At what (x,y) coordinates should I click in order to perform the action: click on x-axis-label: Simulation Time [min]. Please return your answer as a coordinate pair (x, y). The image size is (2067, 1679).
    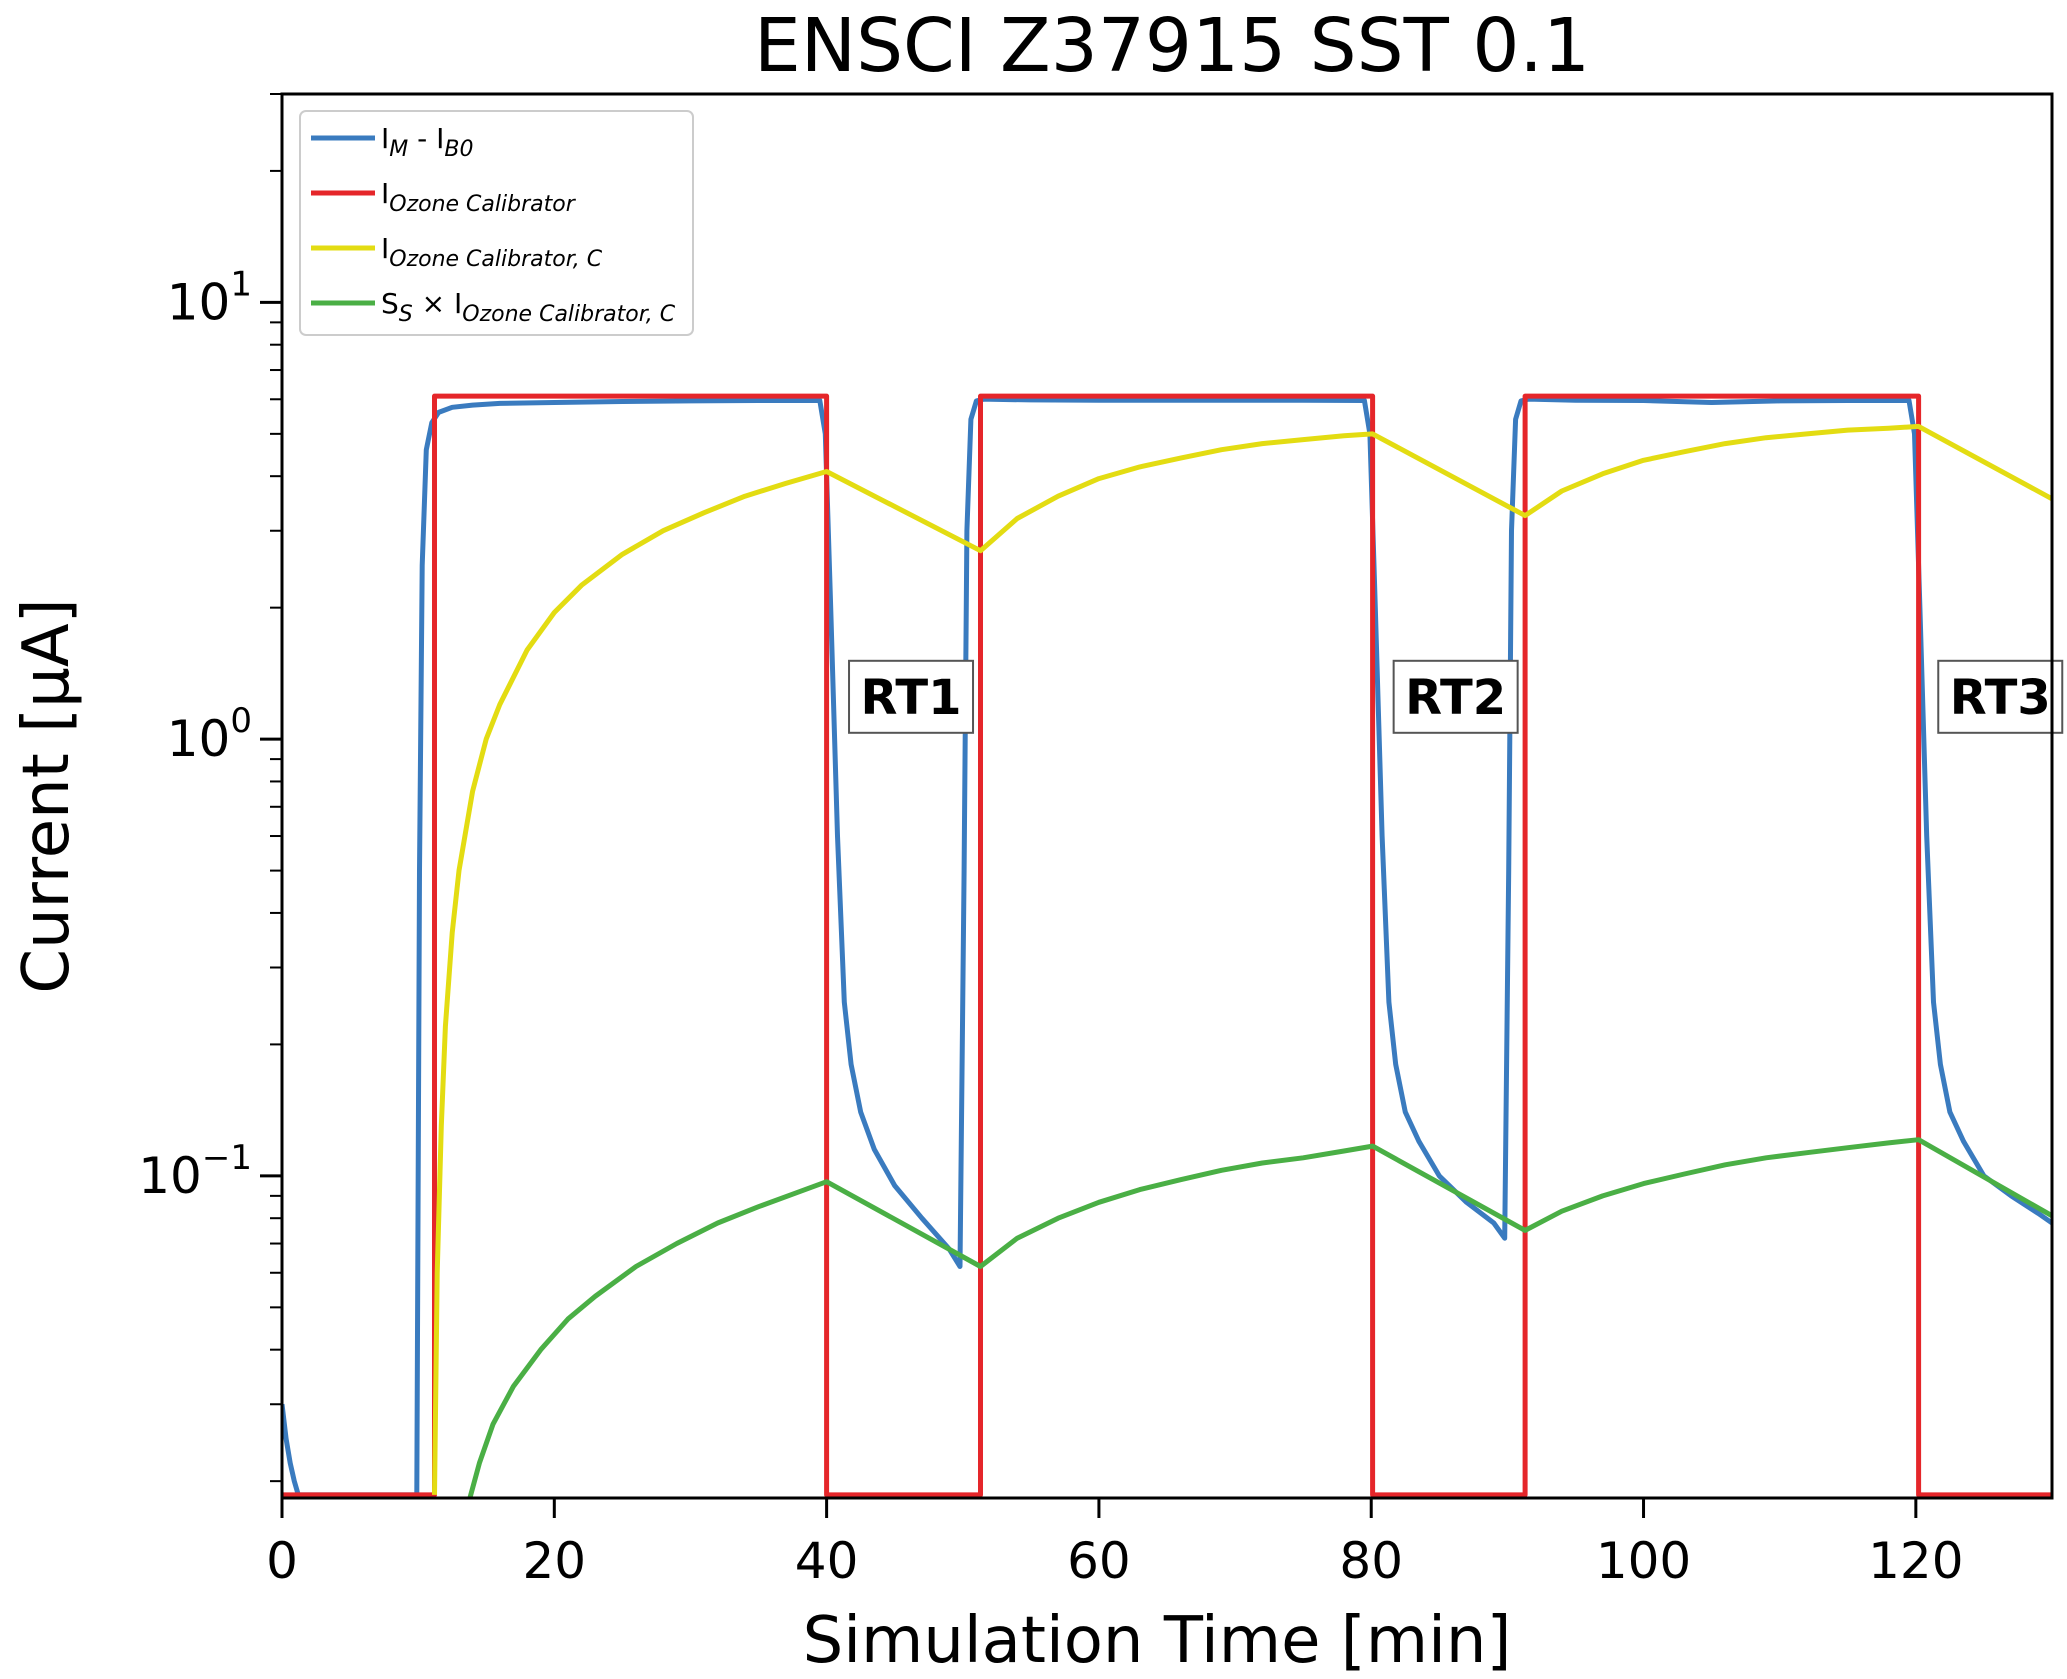
    Looking at the image, I should click on (1157, 1641).